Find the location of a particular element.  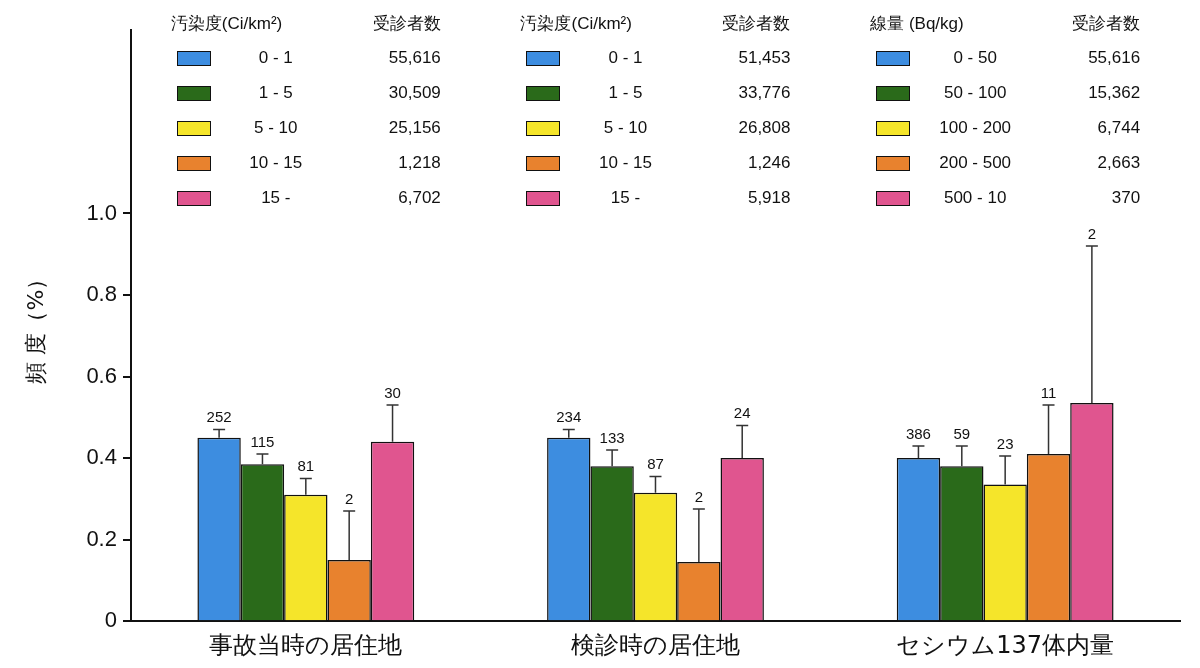

annotation: 59 is located at coordinates (962, 433).